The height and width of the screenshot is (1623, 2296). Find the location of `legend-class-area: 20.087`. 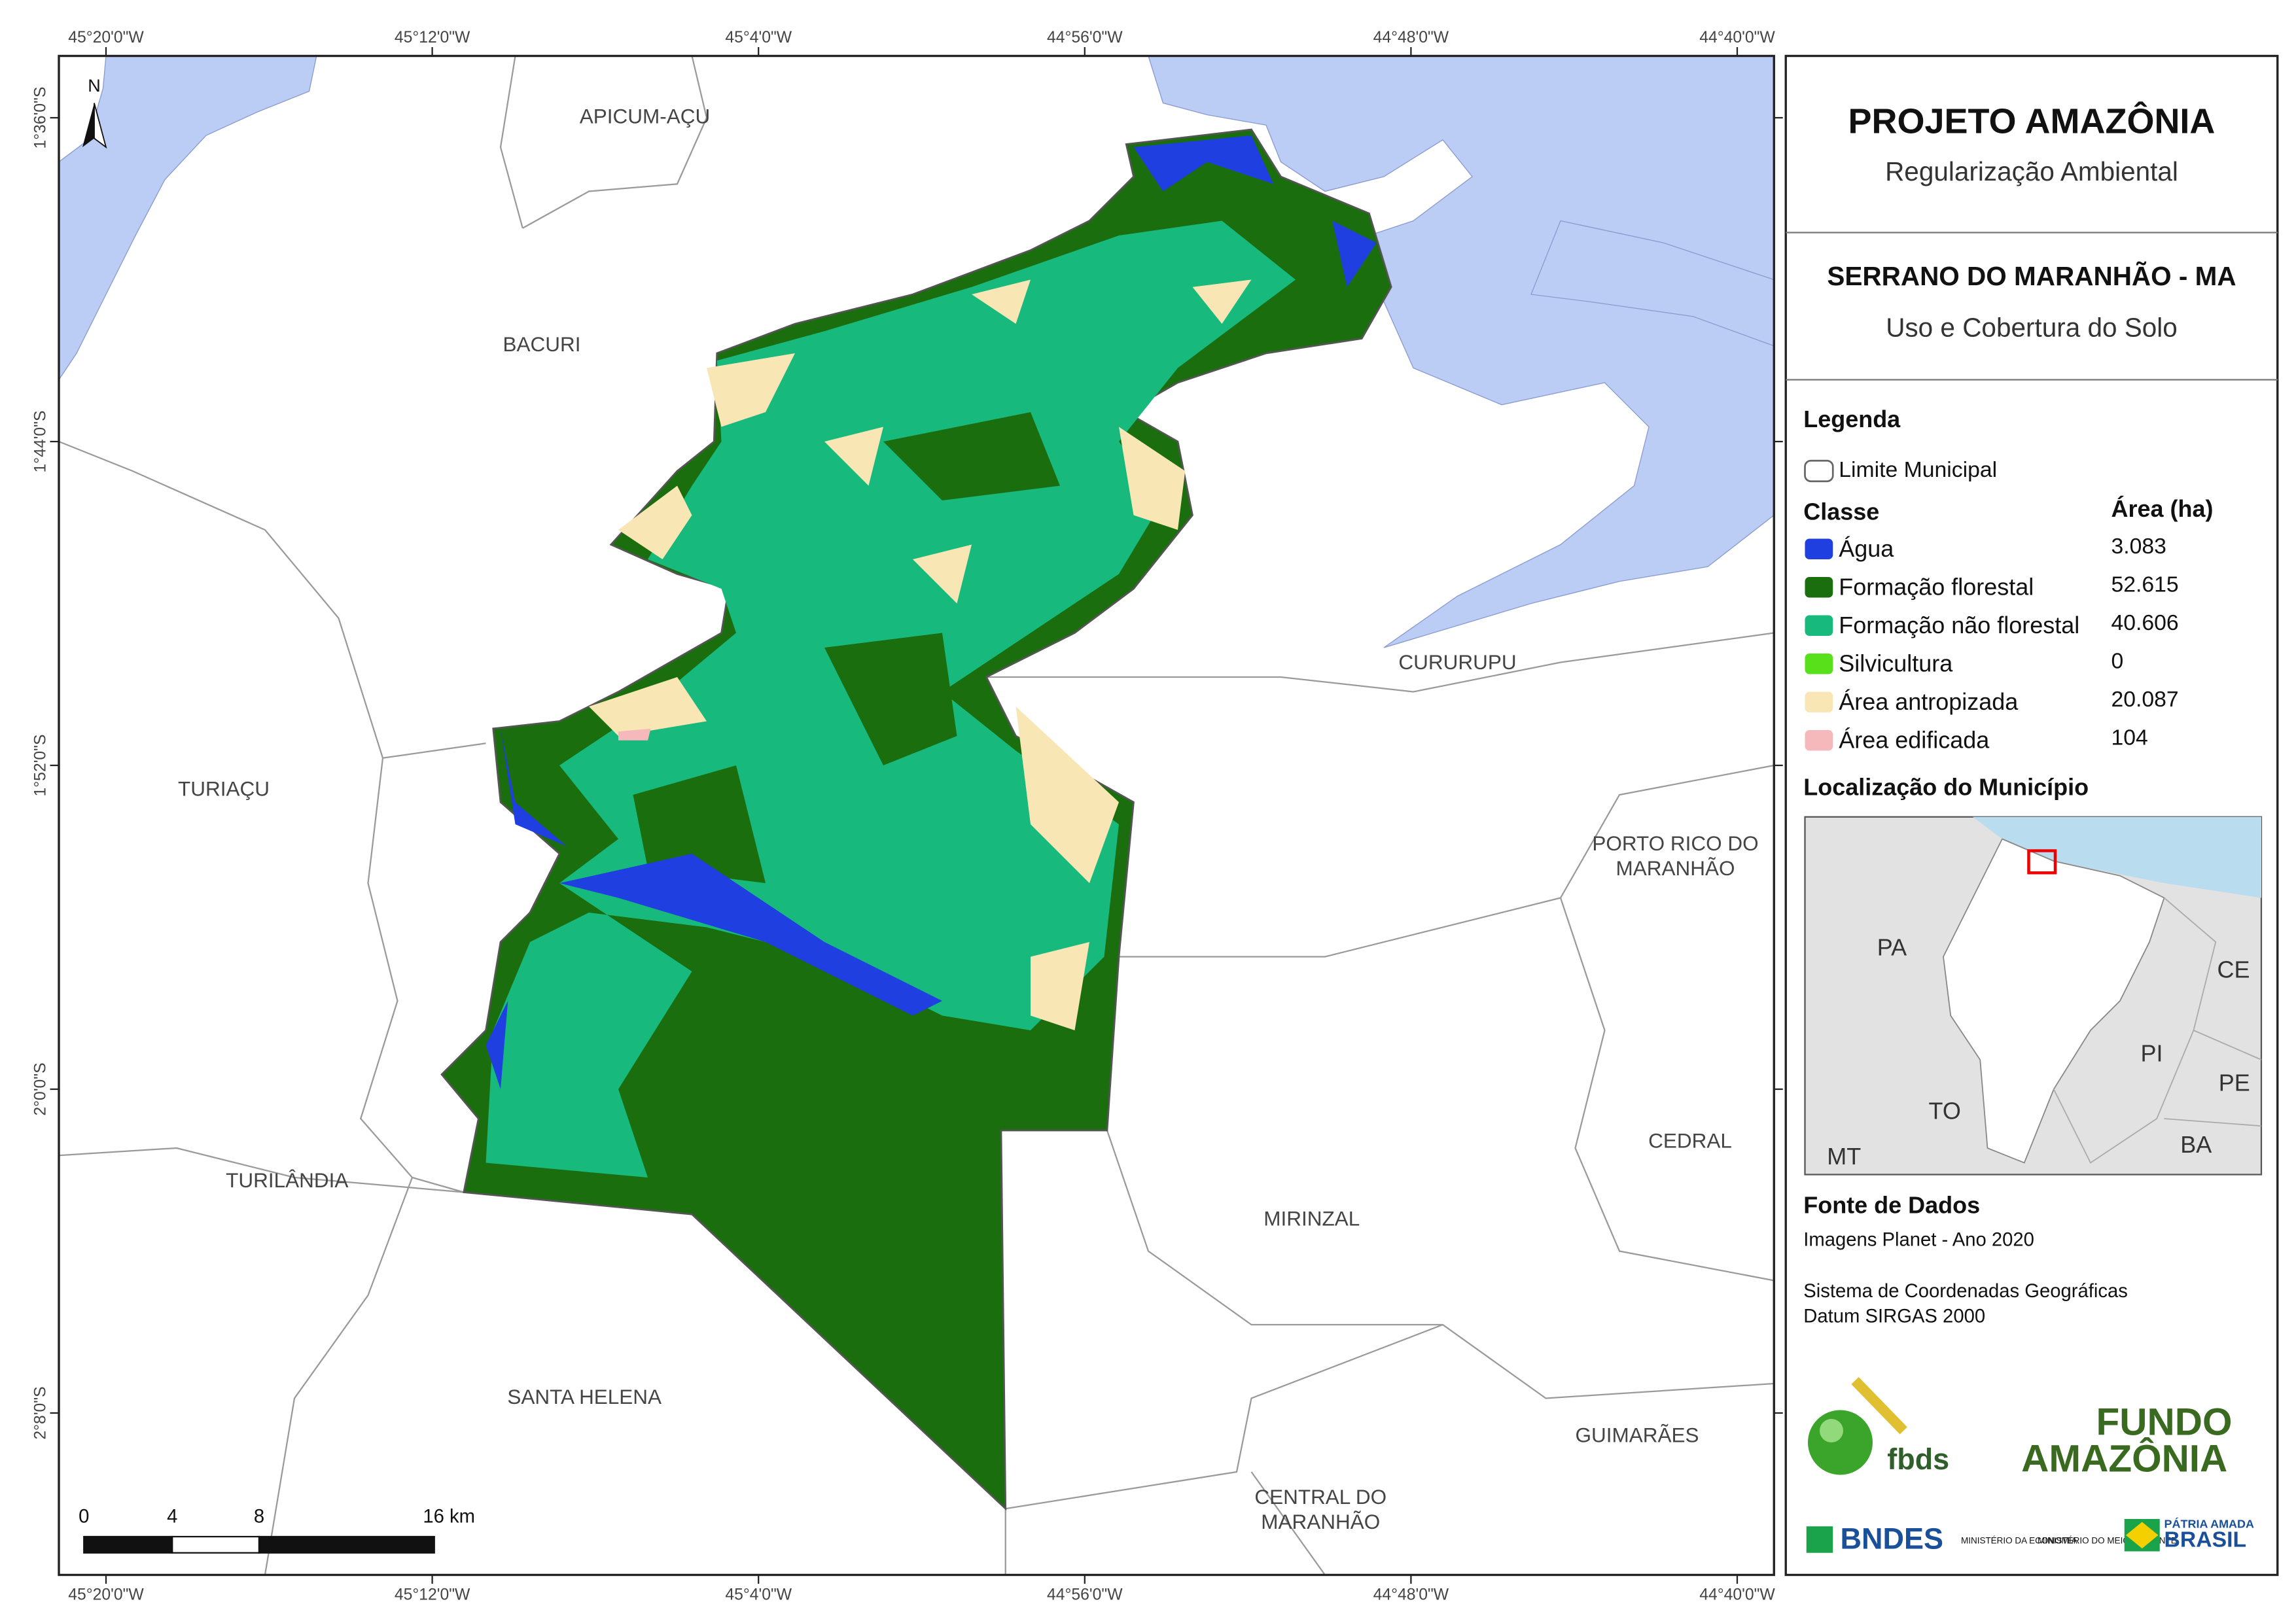

legend-class-area: 20.087 is located at coordinates (2144, 700).